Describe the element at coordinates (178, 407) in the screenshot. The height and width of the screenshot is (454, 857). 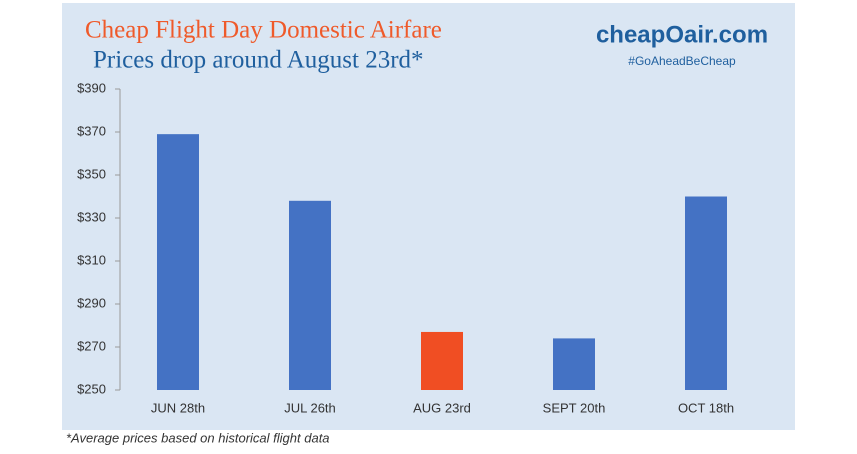
I see `x-tick-label: JUN 28th` at that location.